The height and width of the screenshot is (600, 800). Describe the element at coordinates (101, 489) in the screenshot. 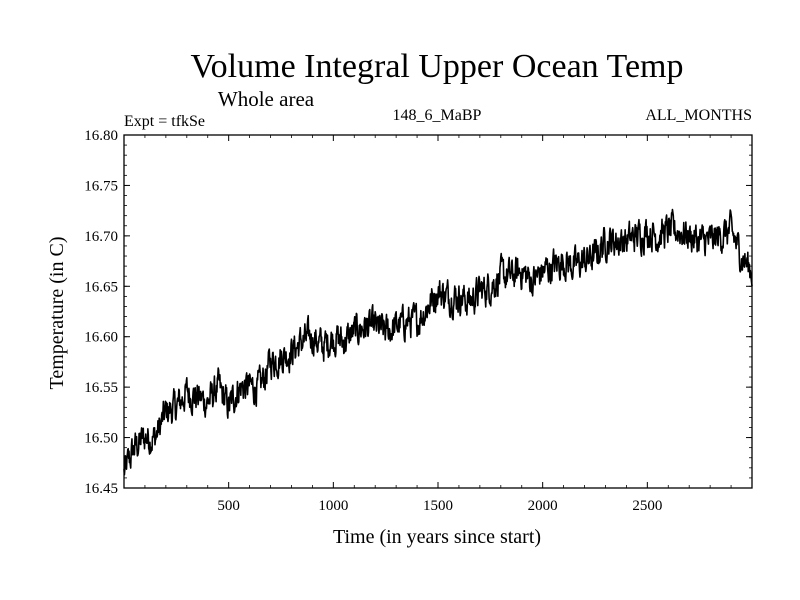

I see `y-tick-label: 16.45` at that location.